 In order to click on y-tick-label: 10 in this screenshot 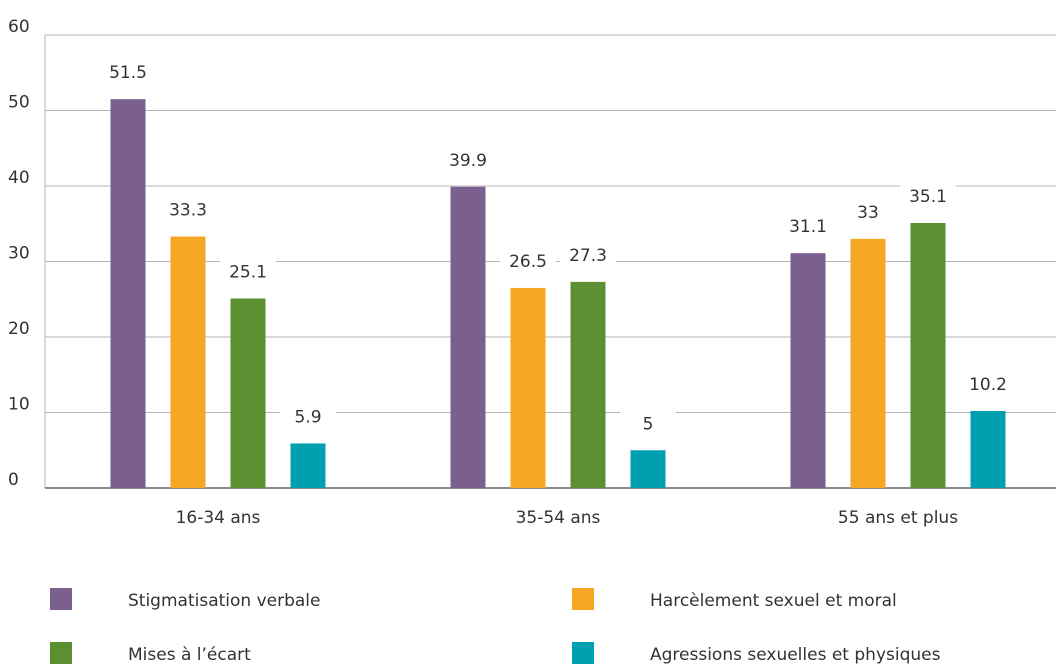, I will do `click(19, 405)`.